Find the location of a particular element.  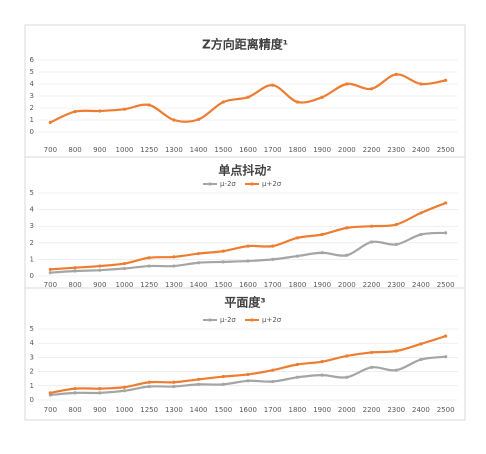

y-tick-label: 3 is located at coordinates (32, 357).